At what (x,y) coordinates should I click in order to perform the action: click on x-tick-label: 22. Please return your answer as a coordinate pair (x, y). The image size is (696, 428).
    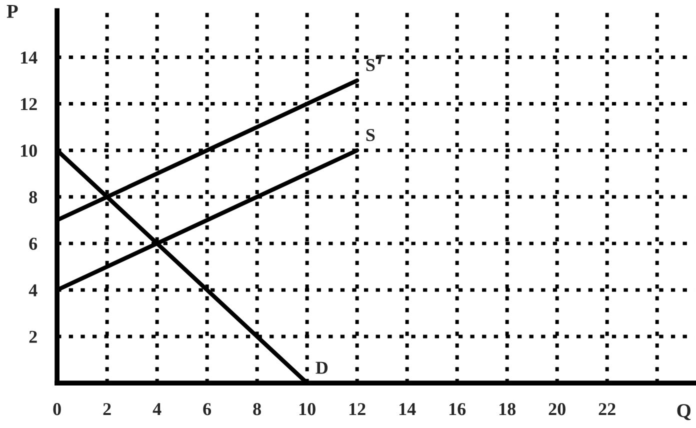
    Looking at the image, I should click on (607, 409).